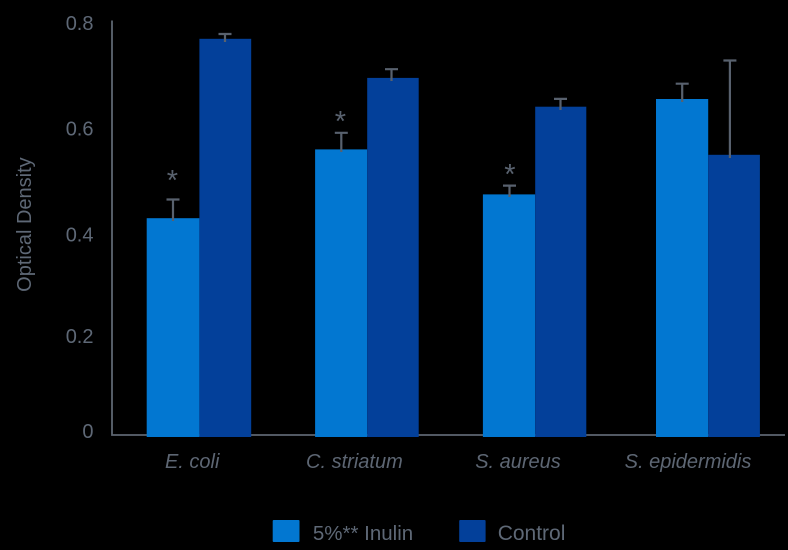 This screenshot has height=550, width=788. Describe the element at coordinates (25, 224) in the screenshot. I see `svg-text: Optical Density` at that location.